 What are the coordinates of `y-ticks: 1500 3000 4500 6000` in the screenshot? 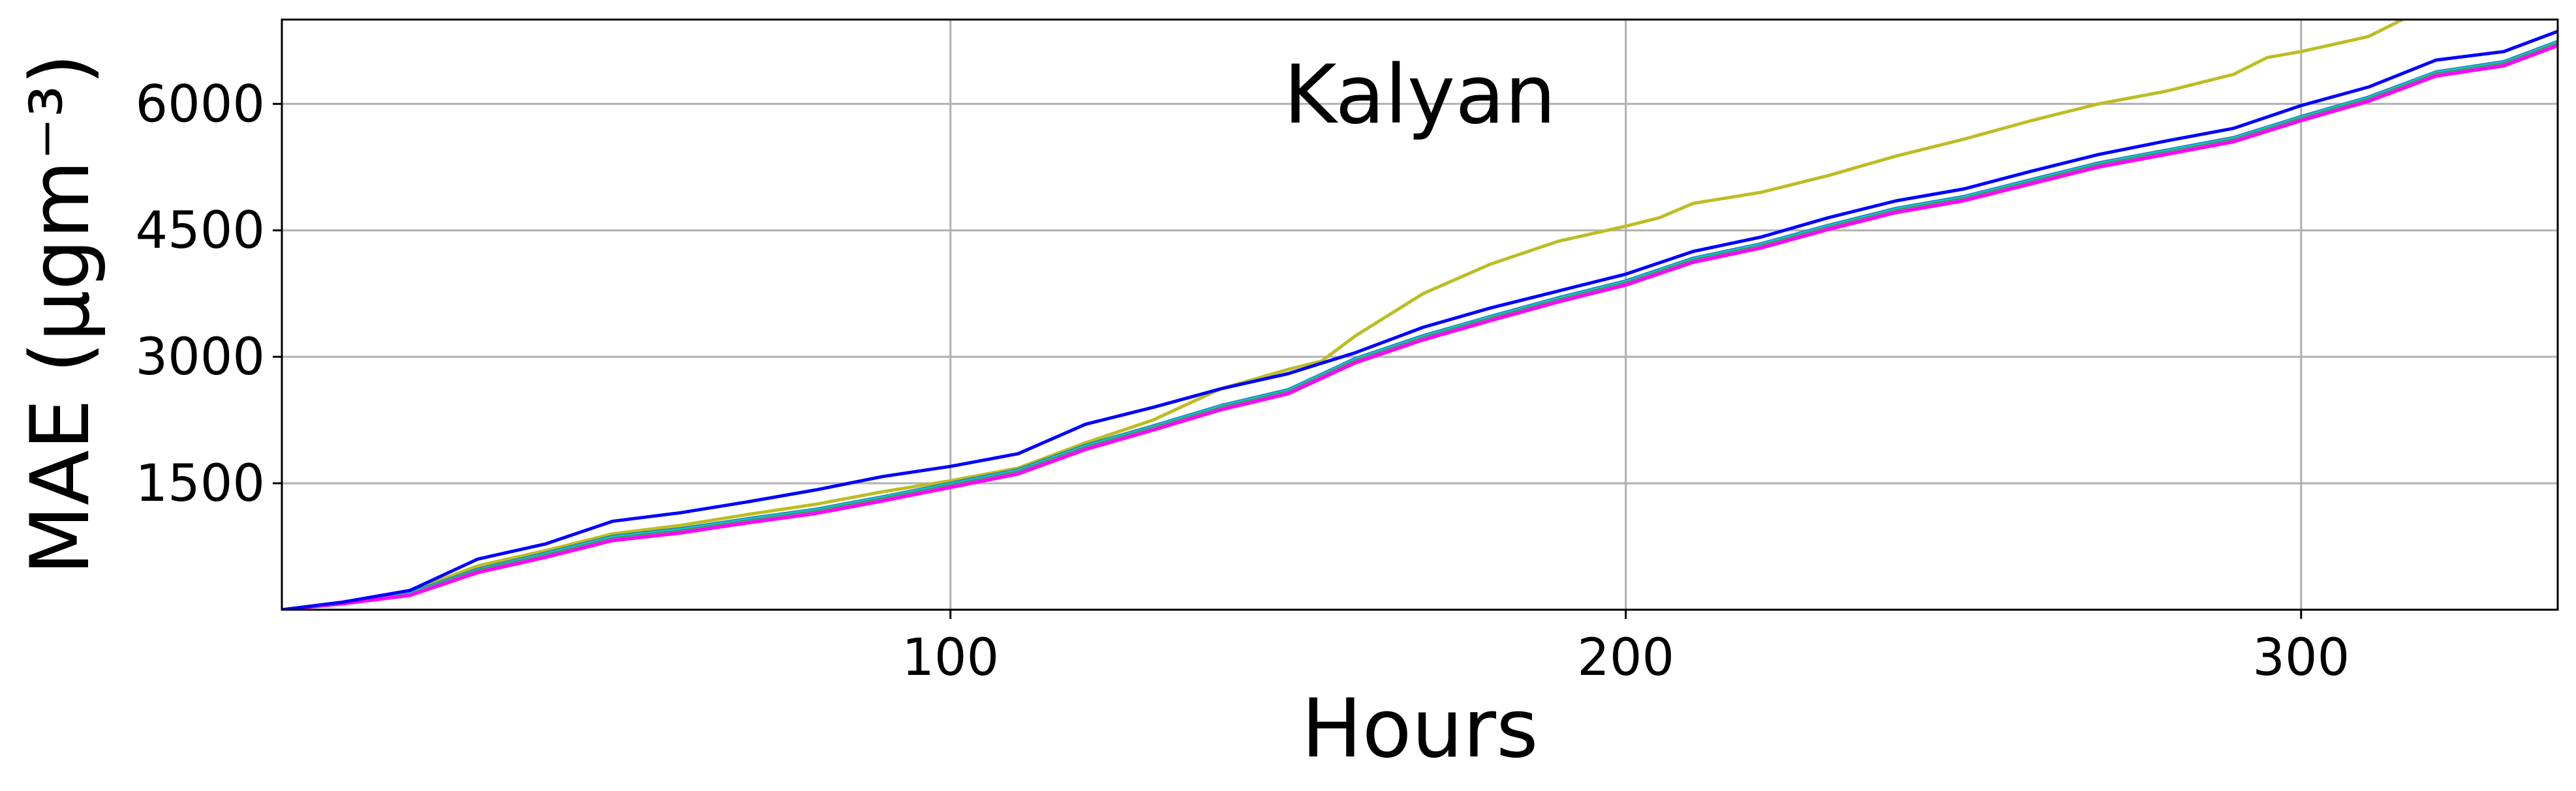 It's located at (208, 294).